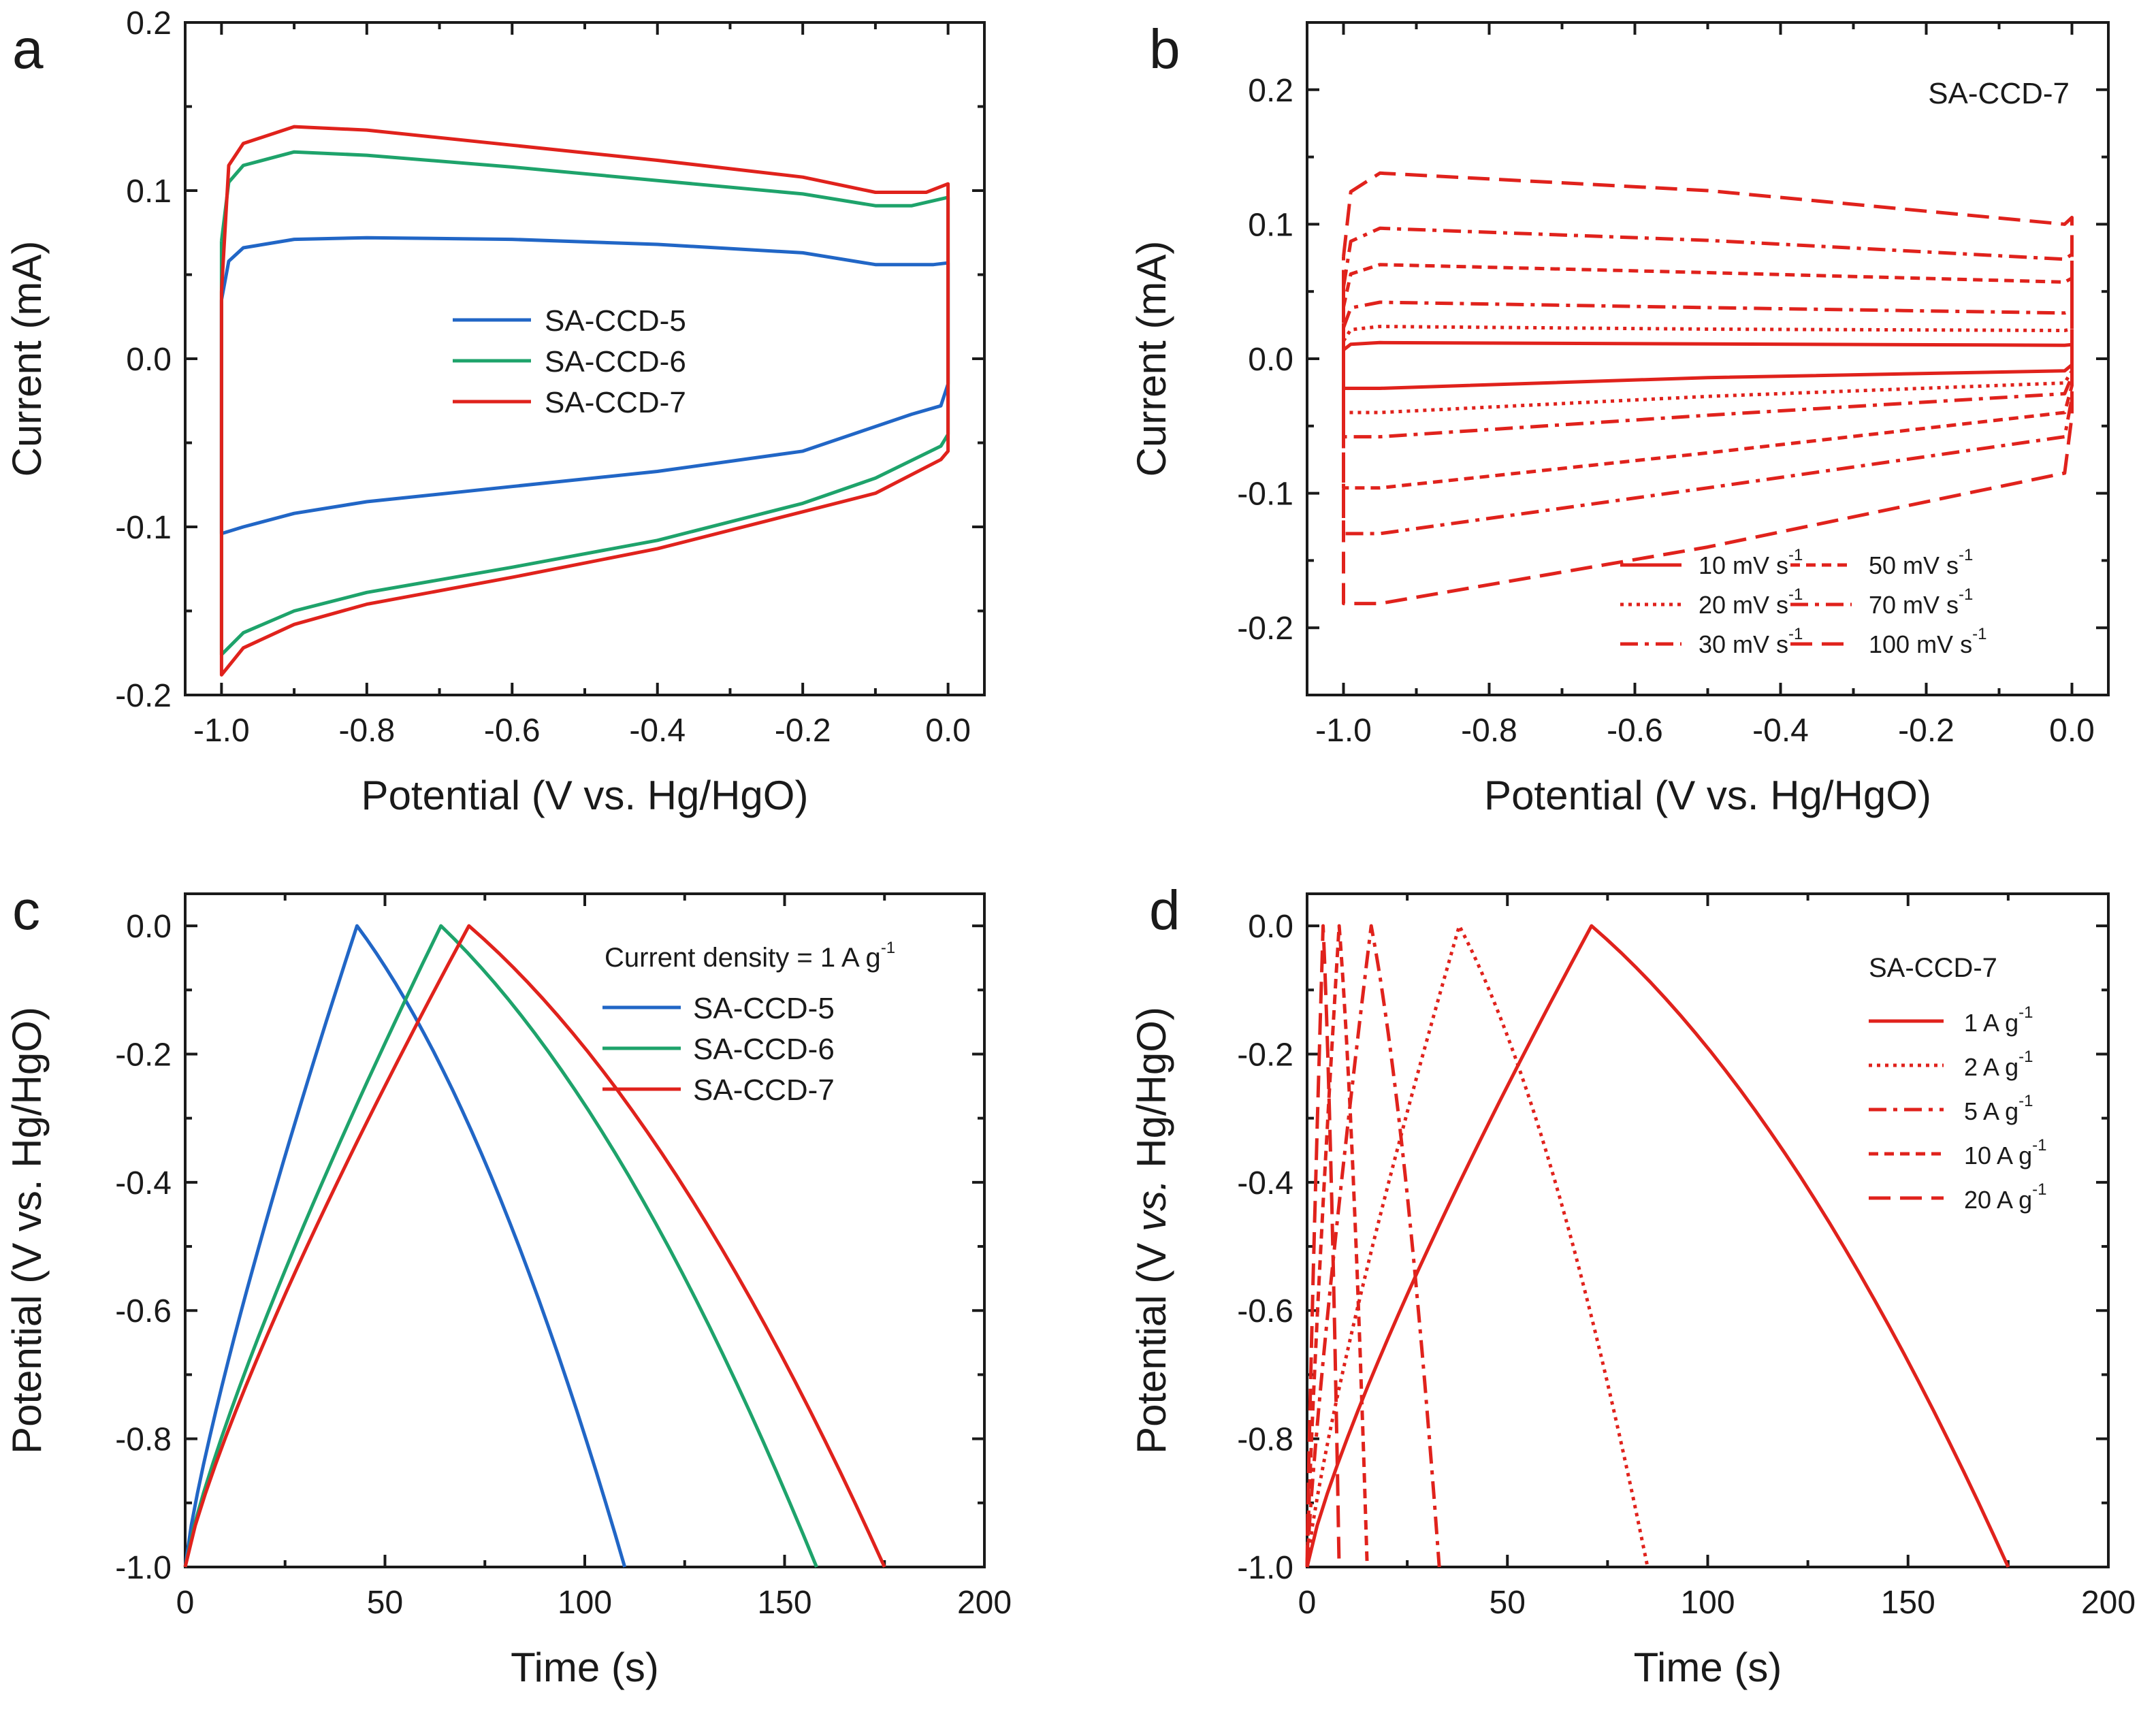 This screenshot has height=1712, width=2156. Describe the element at coordinates (2005, 1197) in the screenshot. I see `legend-label: 20 A g-1` at that location.